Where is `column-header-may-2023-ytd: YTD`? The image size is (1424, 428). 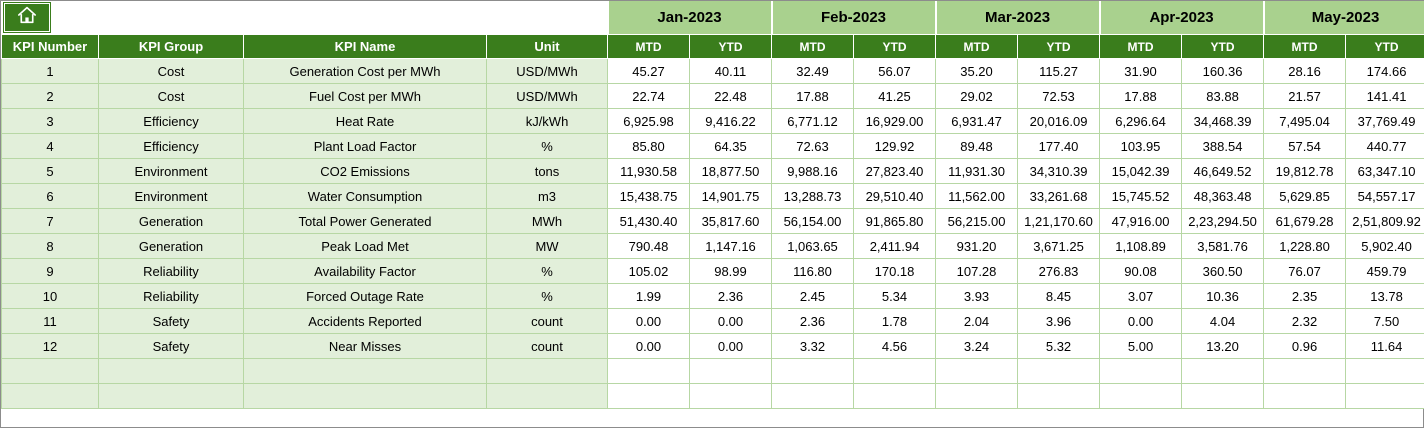 column-header-may-2023-ytd: YTD is located at coordinates (1384, 46).